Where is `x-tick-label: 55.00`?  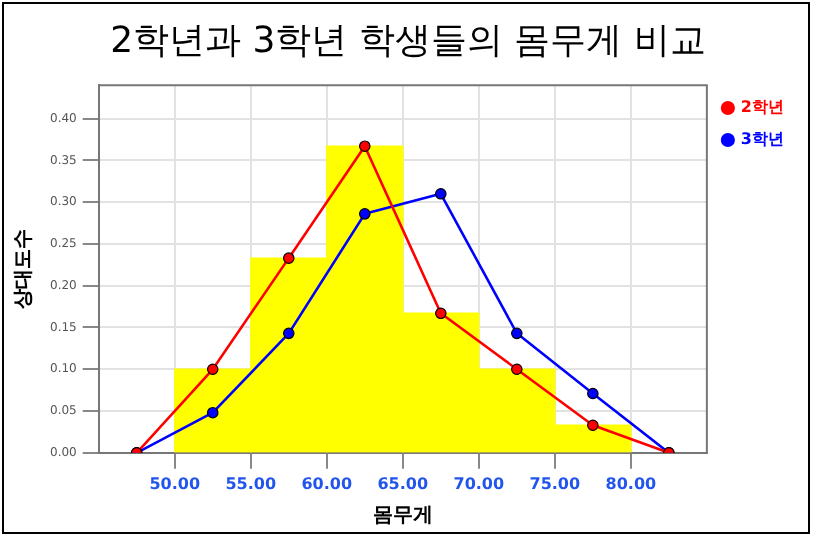 x-tick-label: 55.00 is located at coordinates (251, 483).